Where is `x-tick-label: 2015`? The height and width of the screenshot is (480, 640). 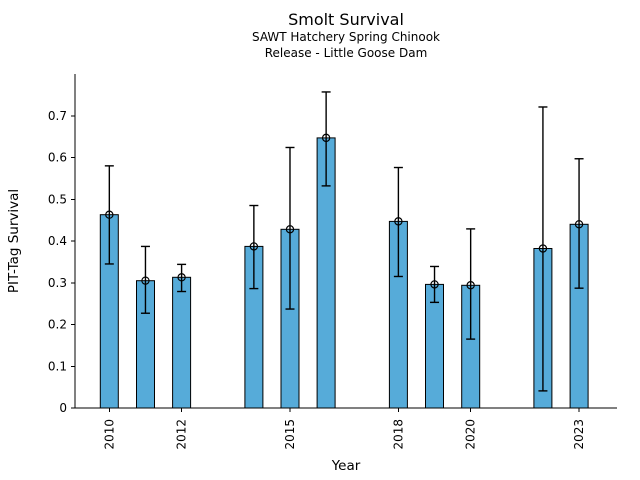
x-tick-label: 2015 is located at coordinates (290, 434).